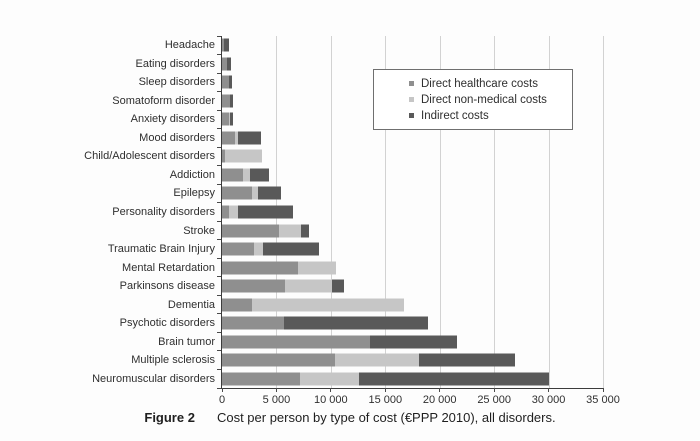 This screenshot has width=700, height=441. Describe the element at coordinates (439, 400) in the screenshot. I see `x-axis-tick-label: 20 000` at that location.